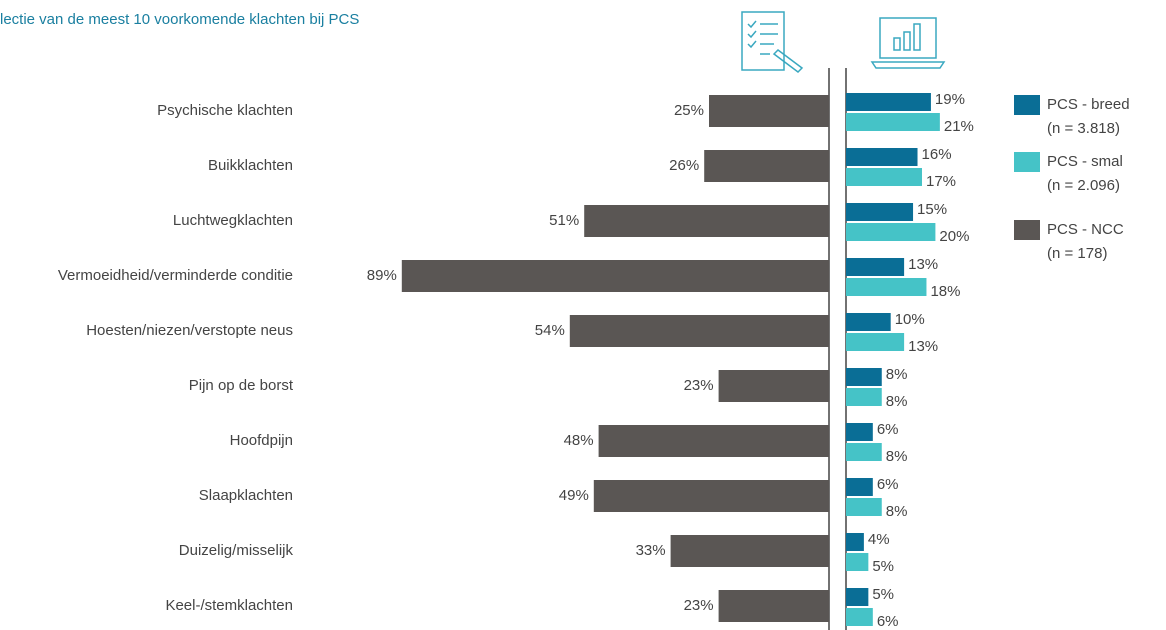 This screenshot has width=1166, height=630. Describe the element at coordinates (684, 165) in the screenshot. I see `value-label: 26%` at that location.